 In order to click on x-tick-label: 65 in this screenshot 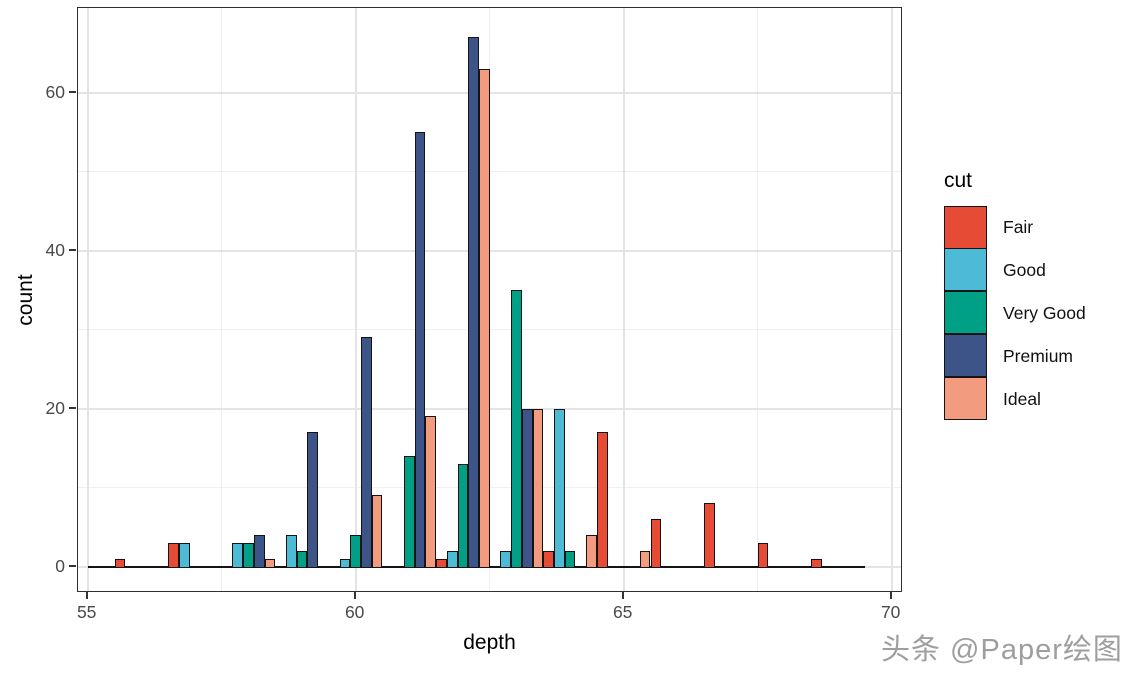, I will do `click(622, 612)`.